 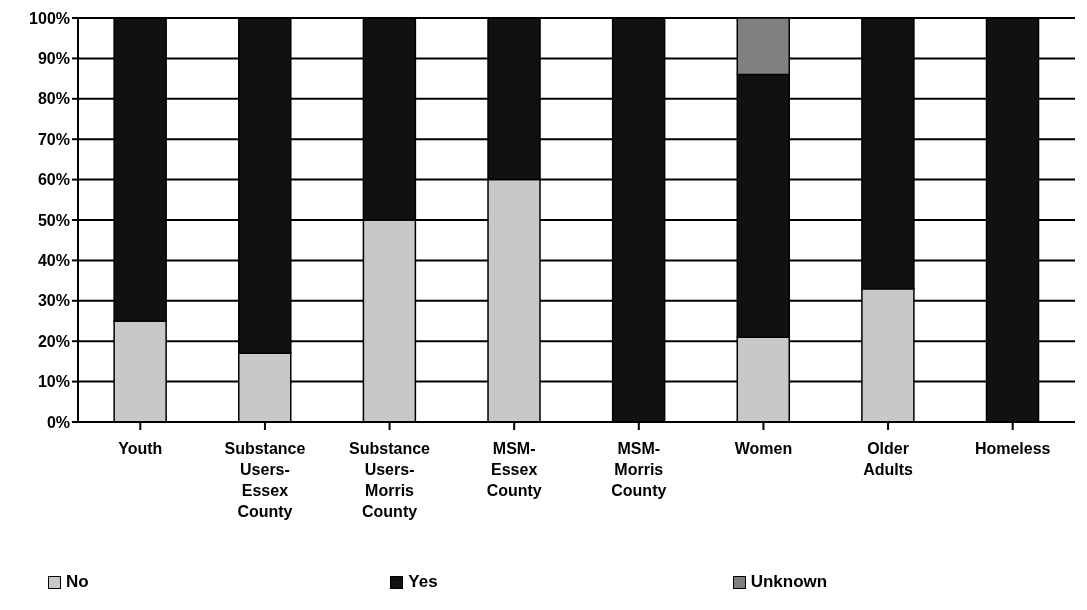 I want to click on y-tick-label: 60%, so click(x=53, y=180).